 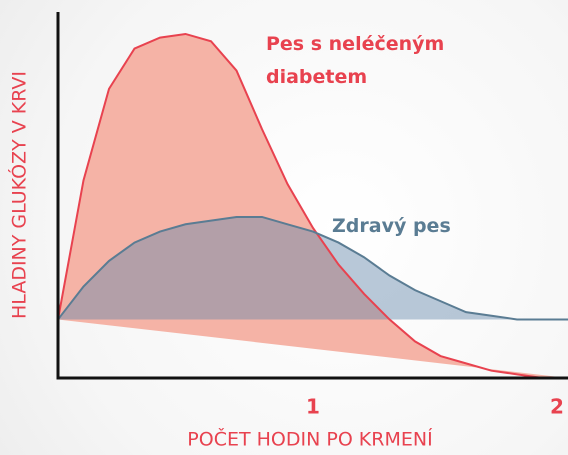 What do you see at coordinates (313, 407) in the screenshot?
I see `x-tick-label: 1` at bounding box center [313, 407].